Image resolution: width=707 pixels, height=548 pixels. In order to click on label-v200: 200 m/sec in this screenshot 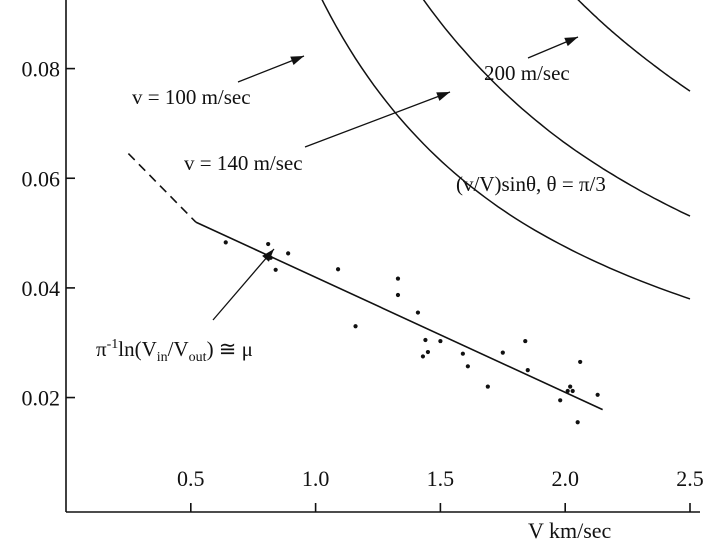, I will do `click(527, 73)`.